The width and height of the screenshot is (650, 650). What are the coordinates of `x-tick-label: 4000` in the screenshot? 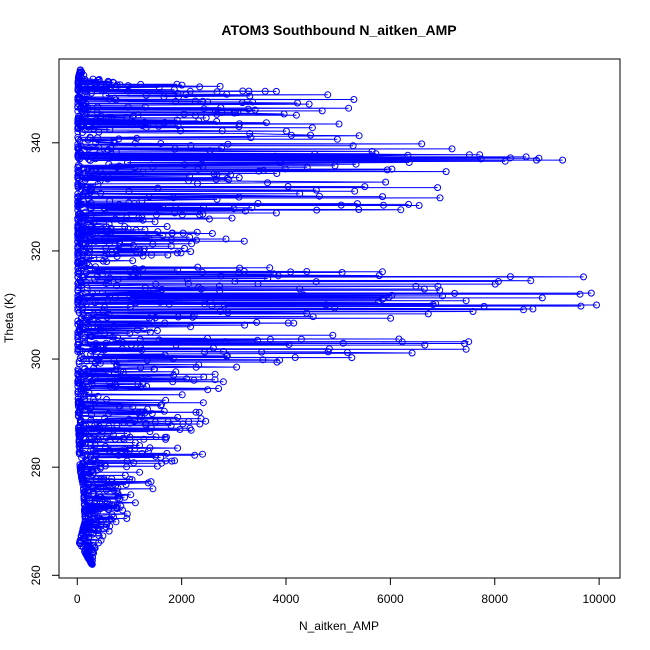 It's located at (286, 599).